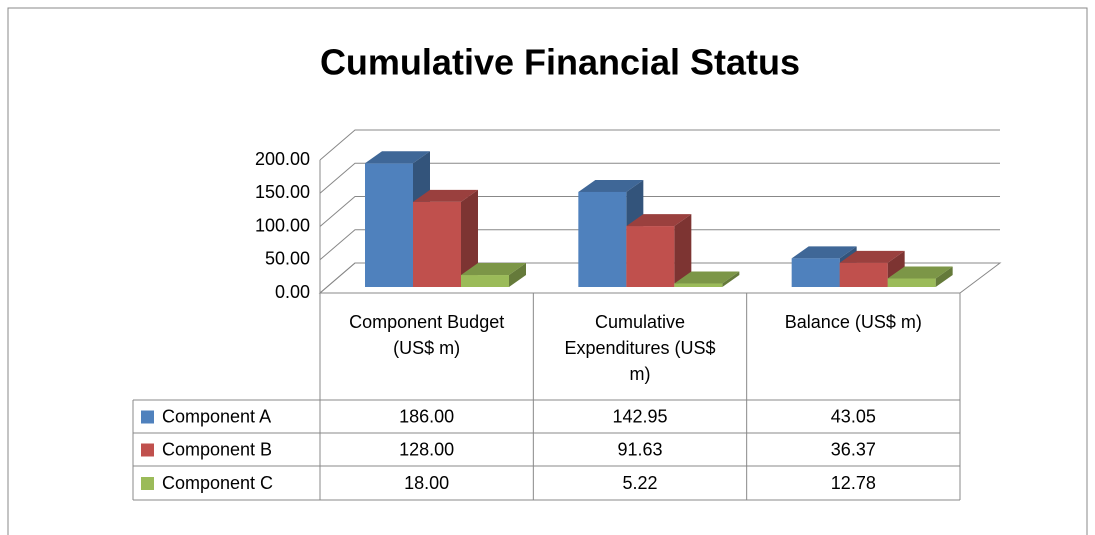  I want to click on y-tick-label: 0.00, so click(292, 292).